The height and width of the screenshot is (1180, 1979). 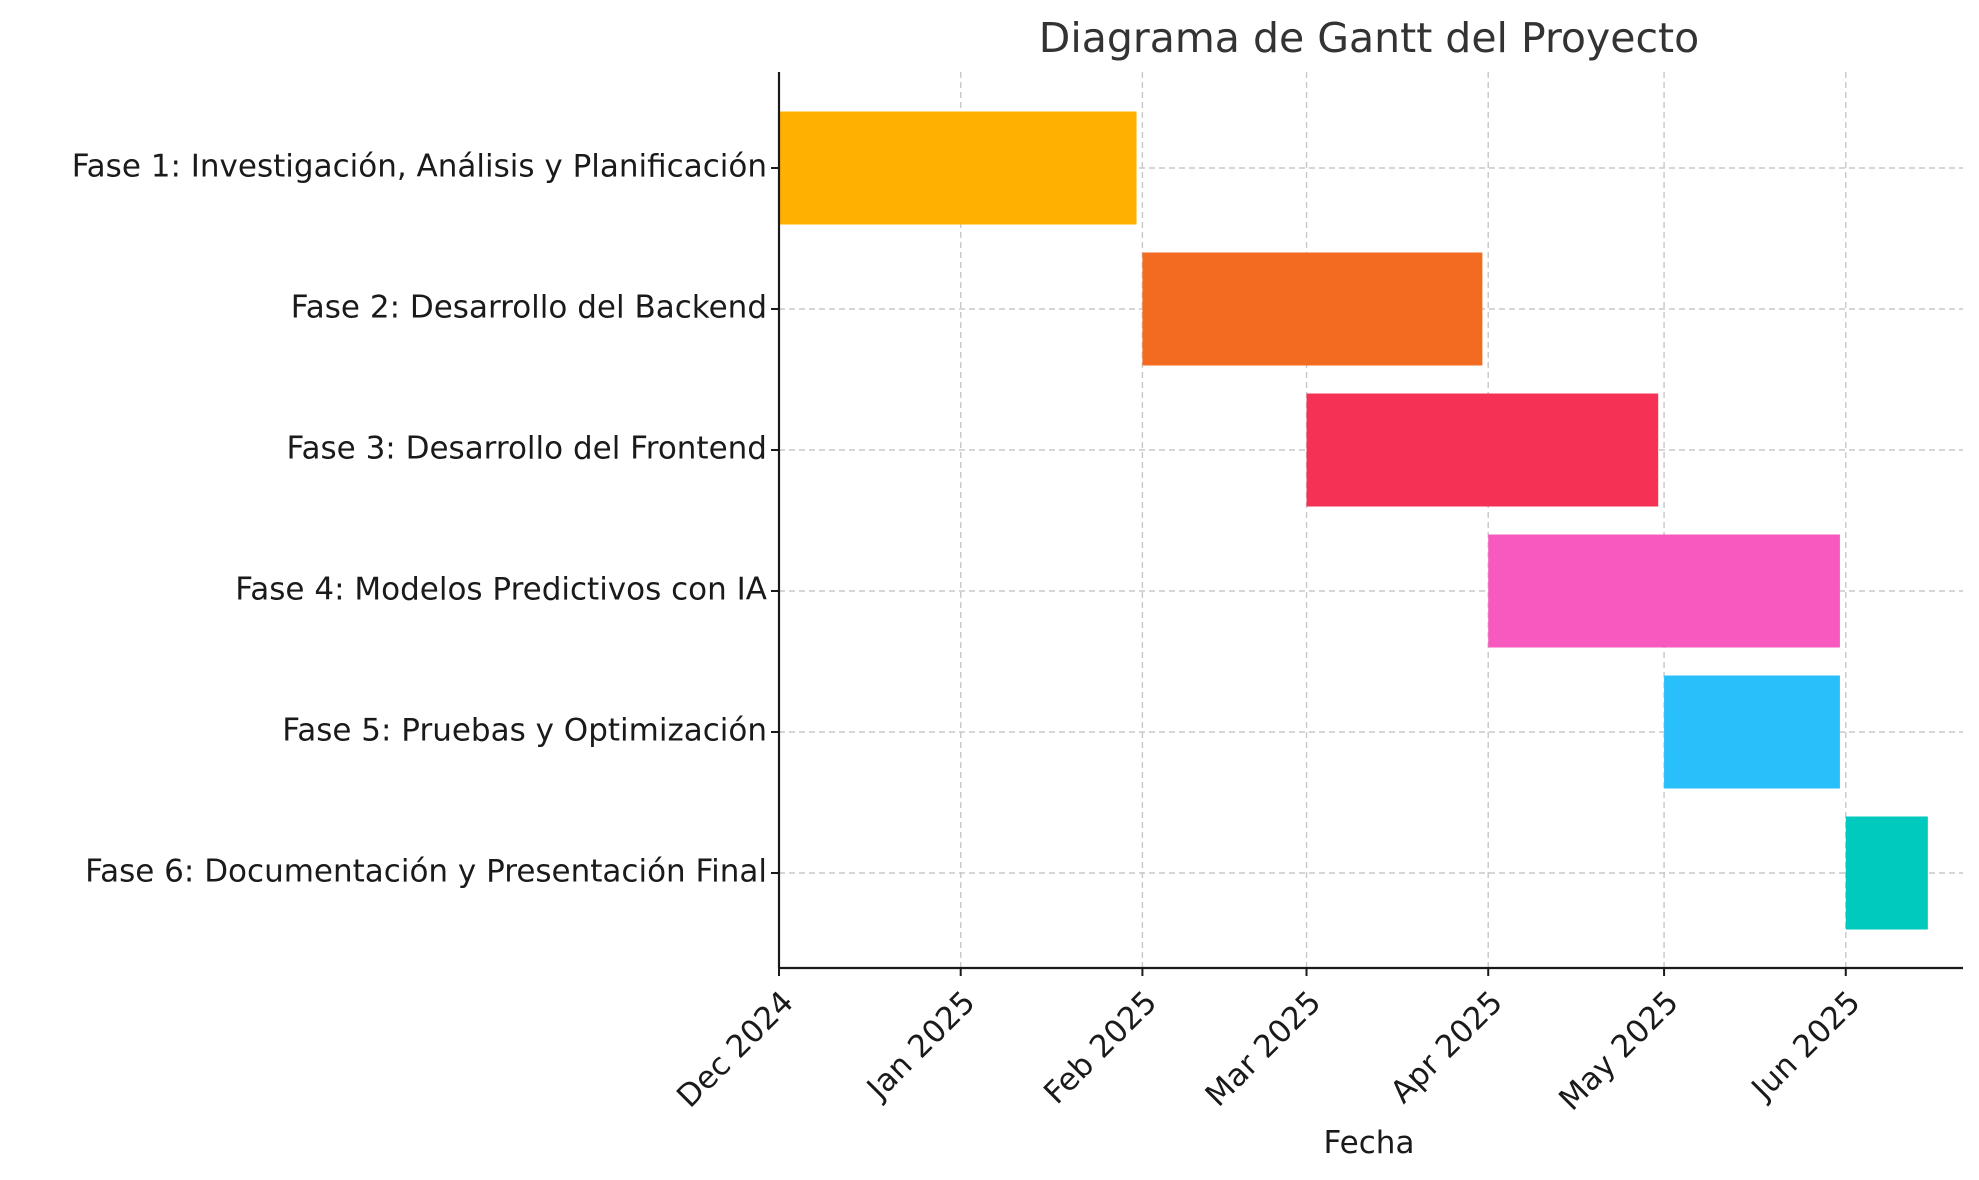 What do you see at coordinates (1369, 1143) in the screenshot?
I see `x-axis-label: Fecha` at bounding box center [1369, 1143].